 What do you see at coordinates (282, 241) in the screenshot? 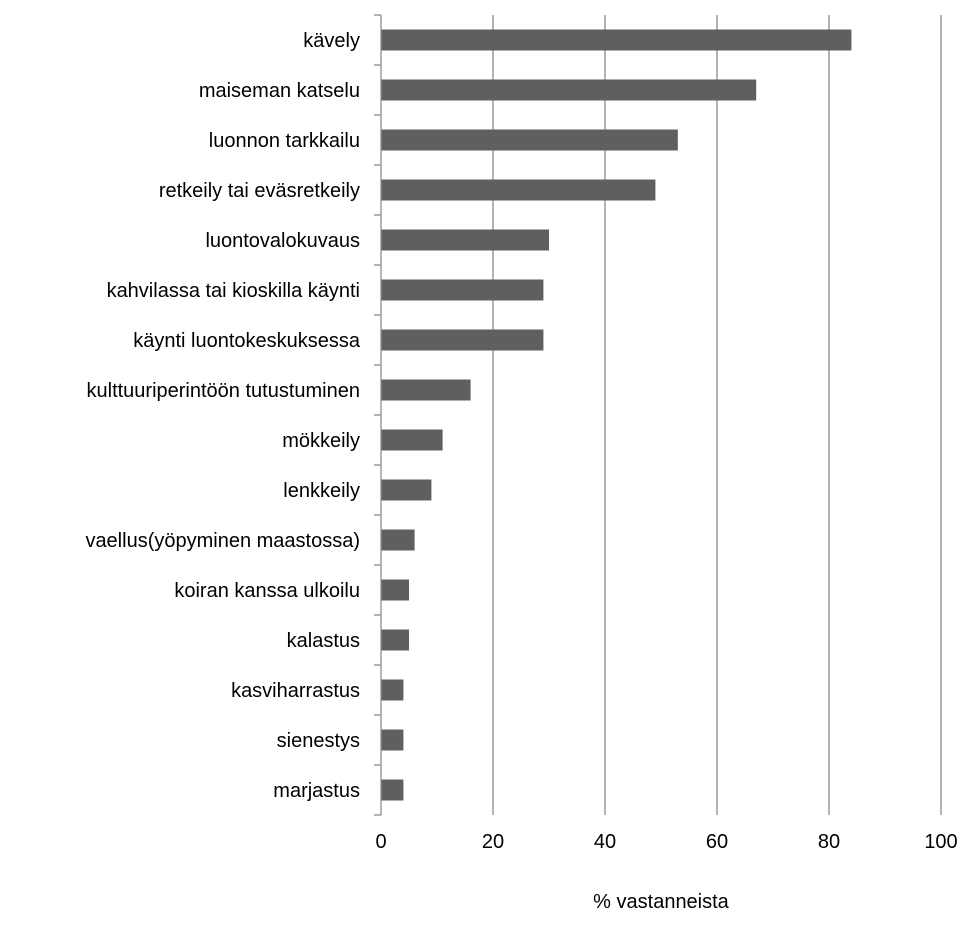
I see `category-label: luontovalokuvaus` at bounding box center [282, 241].